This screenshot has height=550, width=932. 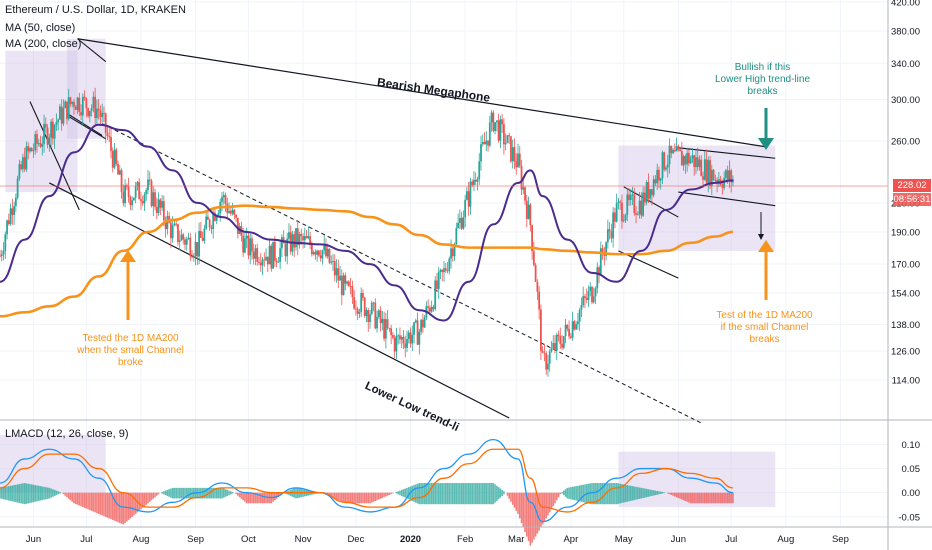 What do you see at coordinates (905, 265) in the screenshot?
I see `price-tick-label: 170.00` at bounding box center [905, 265].